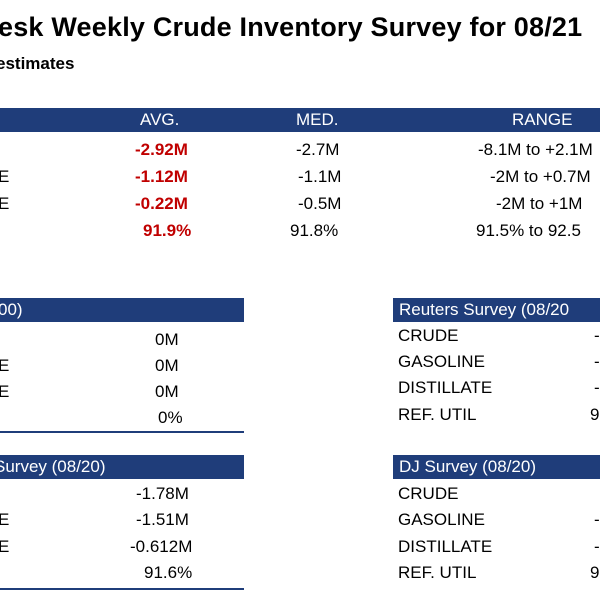 The image size is (600, 600). Describe the element at coordinates (53, 466) in the screenshot. I see `left-bottom-survey-title: Survey (08/20)` at that location.